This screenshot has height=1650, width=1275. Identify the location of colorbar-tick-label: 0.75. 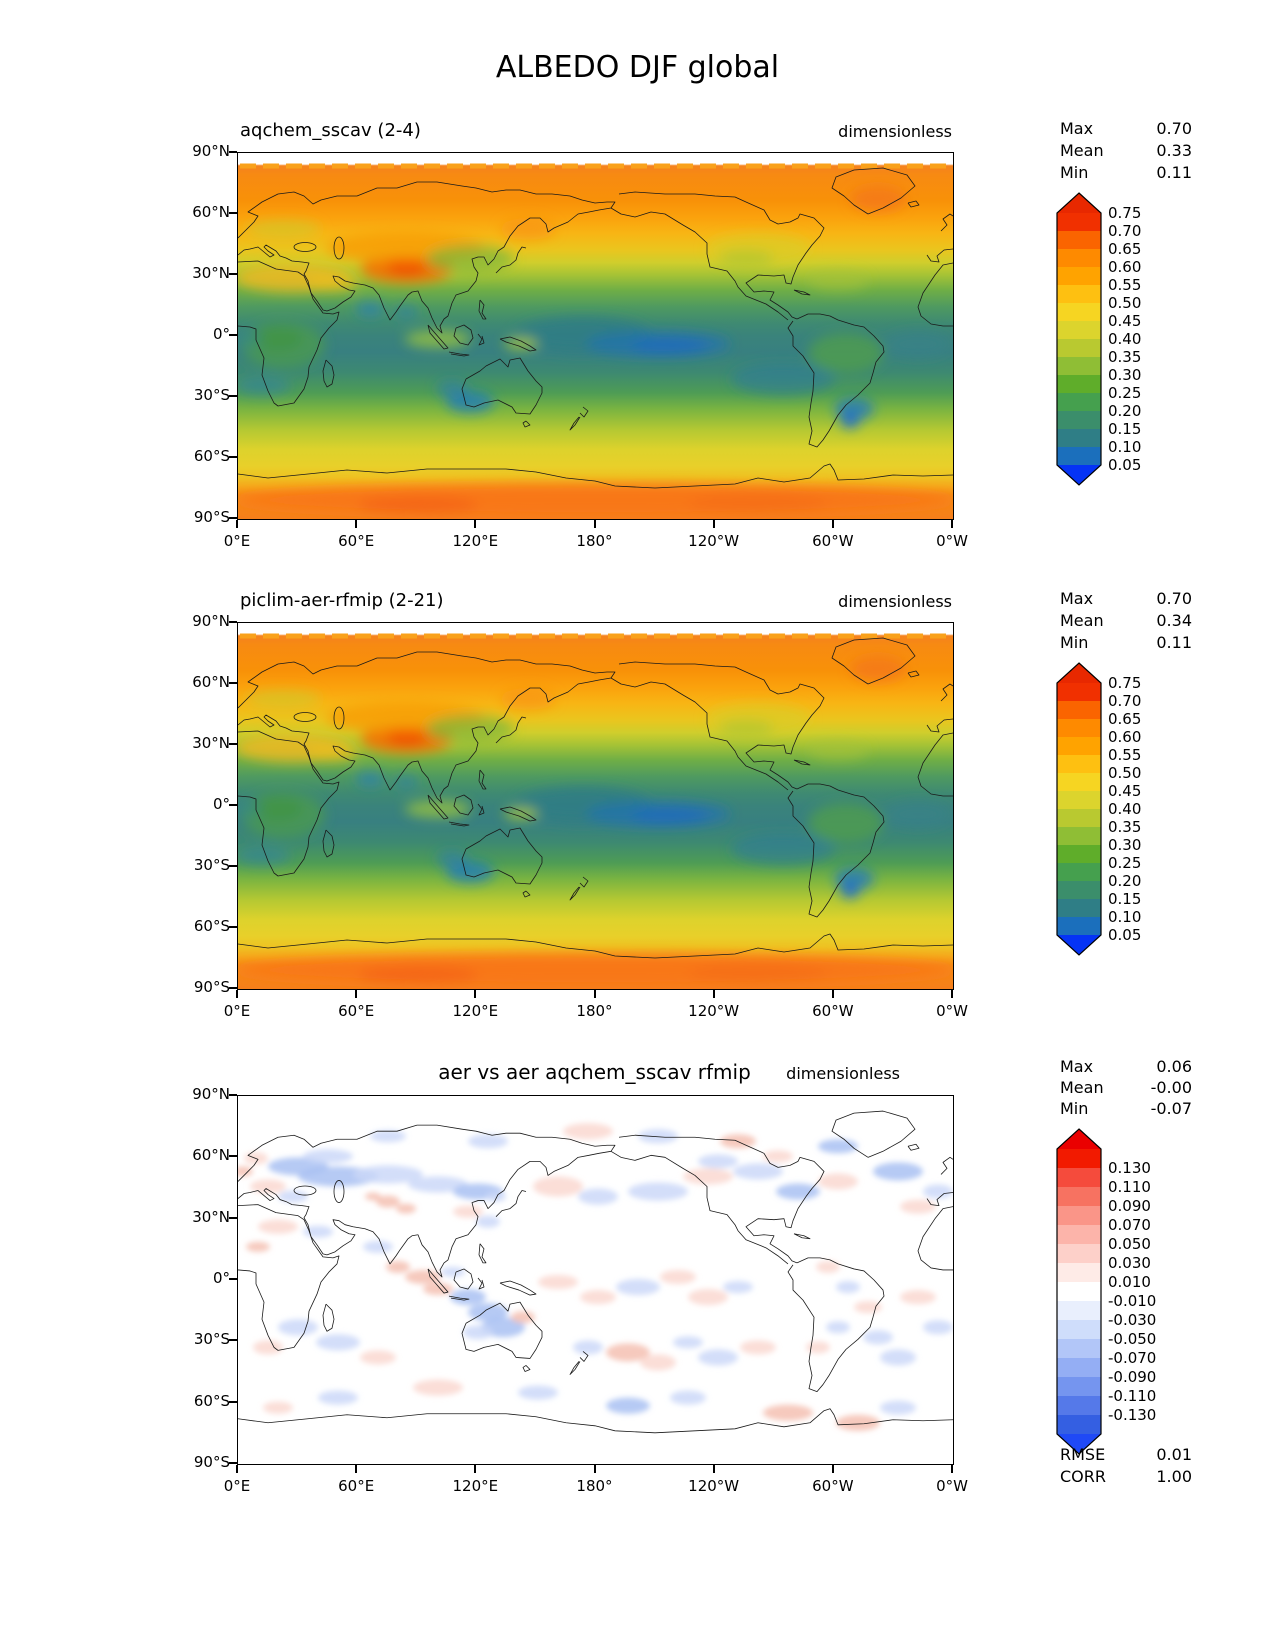
(1124, 213).